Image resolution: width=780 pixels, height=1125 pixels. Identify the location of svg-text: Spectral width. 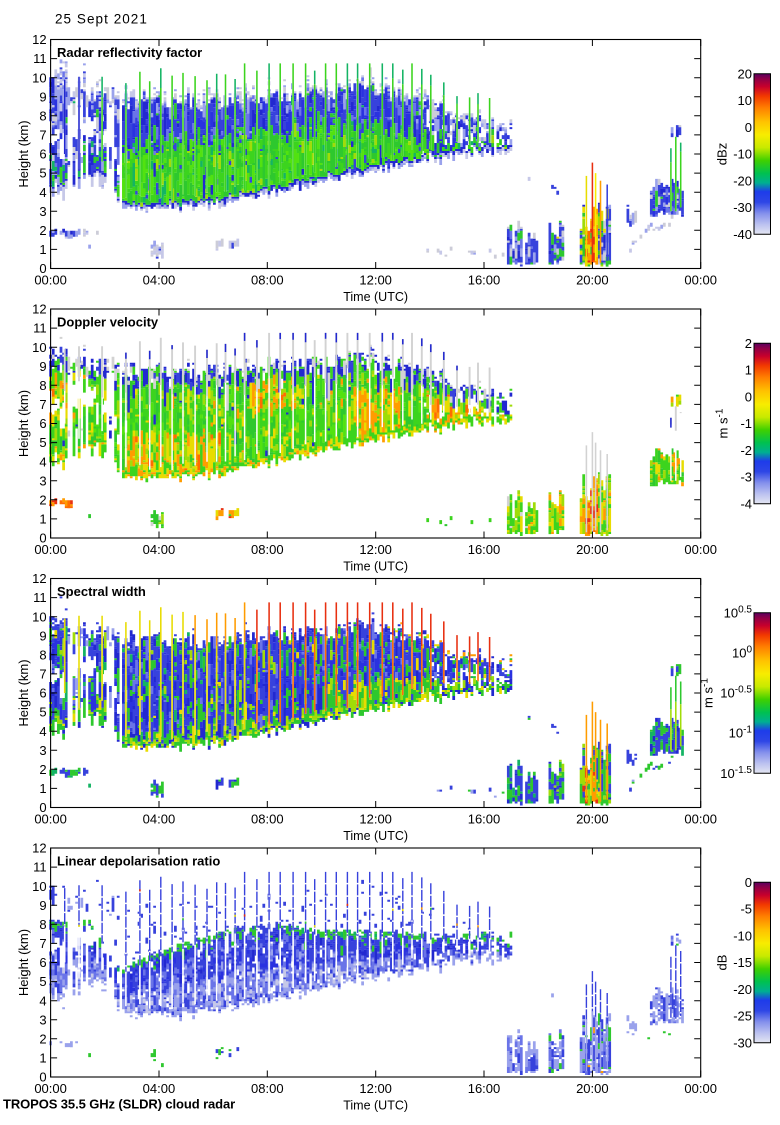
(101, 591).